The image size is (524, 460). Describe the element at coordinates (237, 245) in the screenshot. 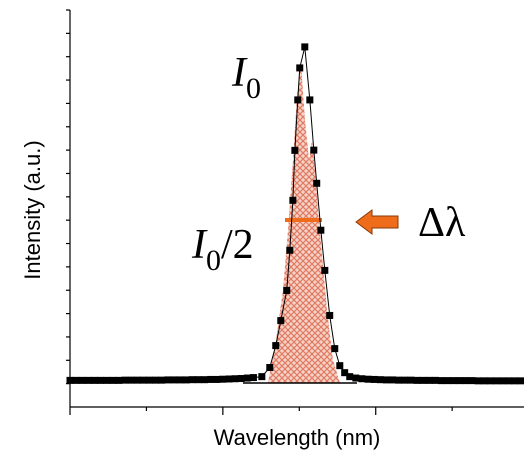

I see `half-rest: /2` at that location.